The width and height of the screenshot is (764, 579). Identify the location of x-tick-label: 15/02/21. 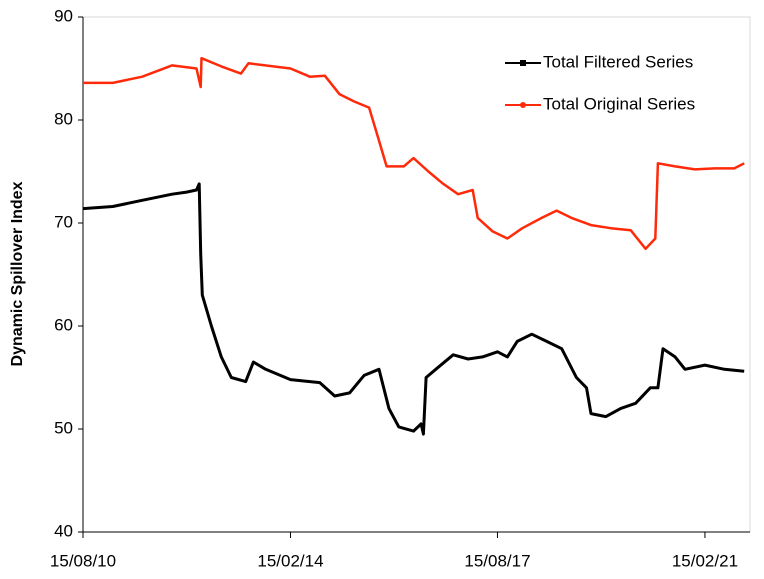
(705, 560).